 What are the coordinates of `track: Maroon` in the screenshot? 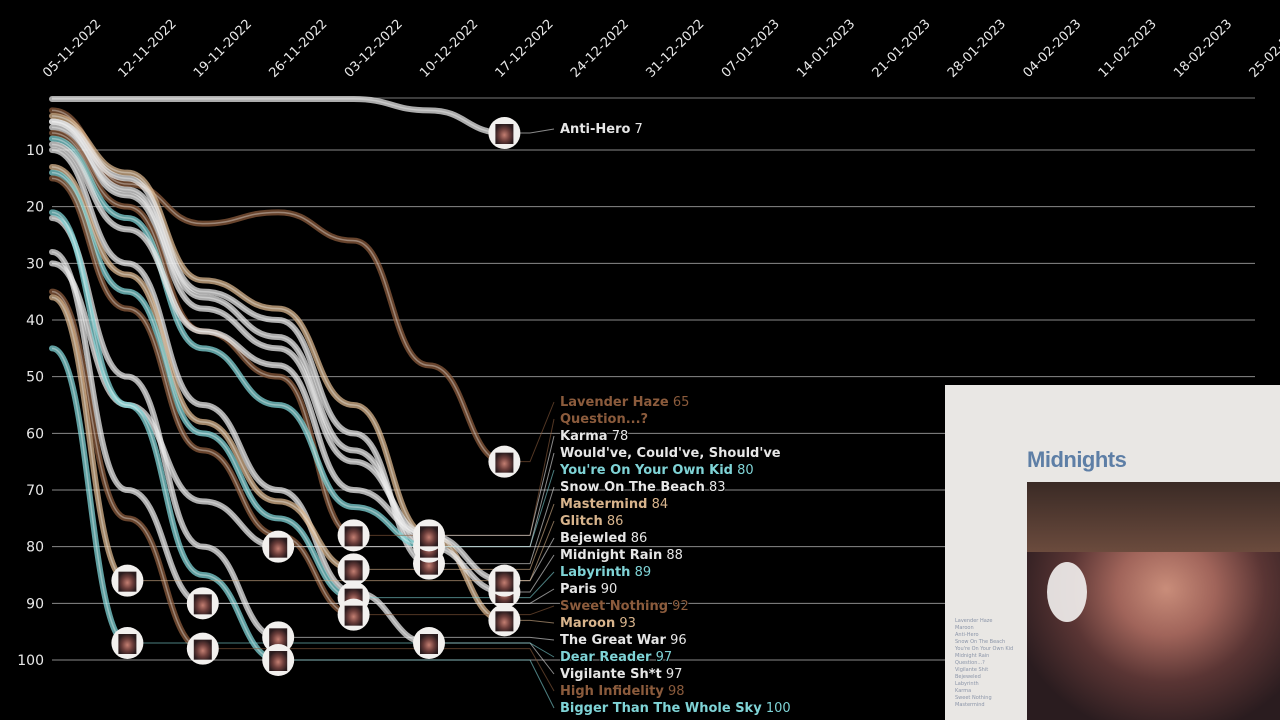 It's located at (964, 628).